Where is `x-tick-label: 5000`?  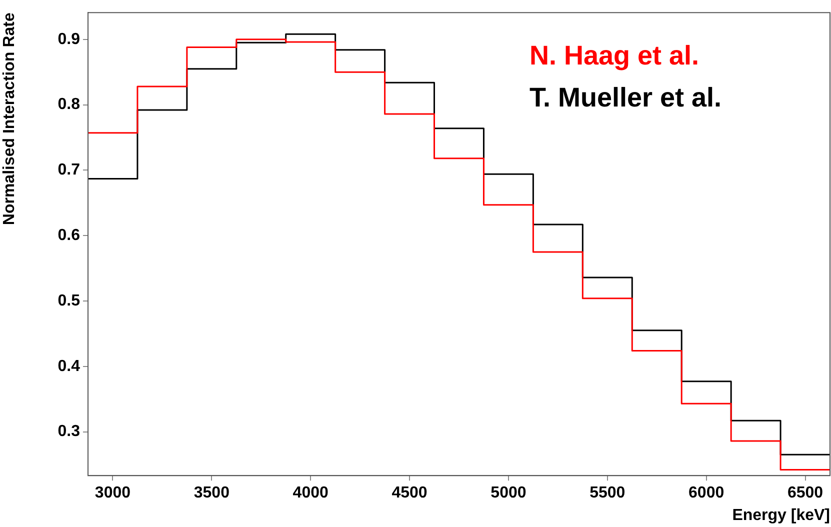
x-tick-label: 5000 is located at coordinates (508, 493).